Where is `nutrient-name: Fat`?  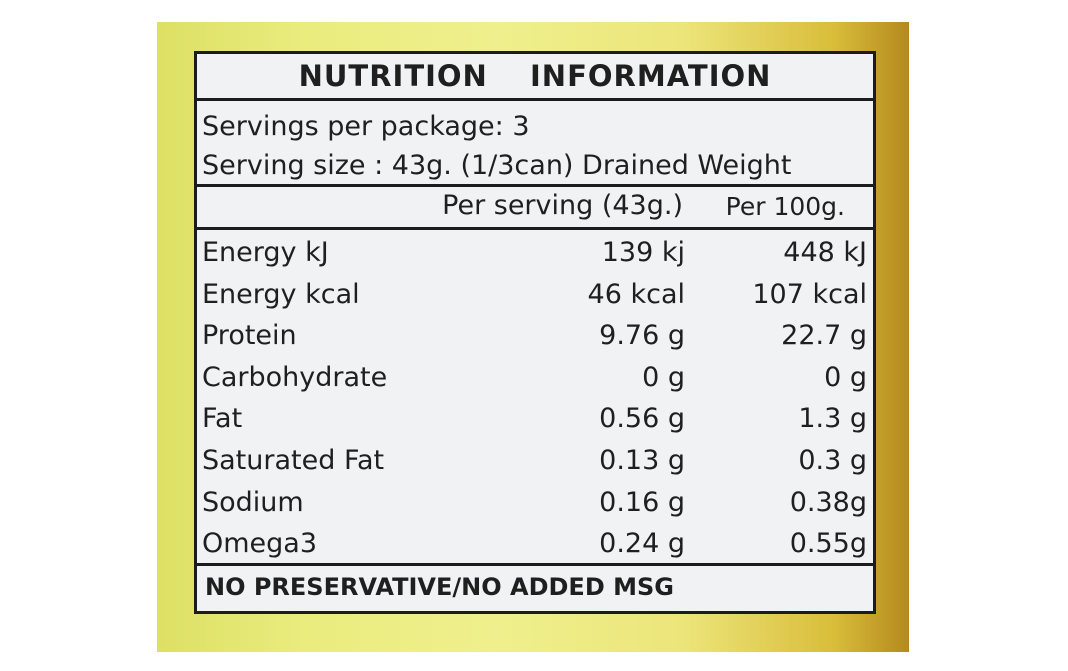
nutrient-name: Fat is located at coordinates (222, 419).